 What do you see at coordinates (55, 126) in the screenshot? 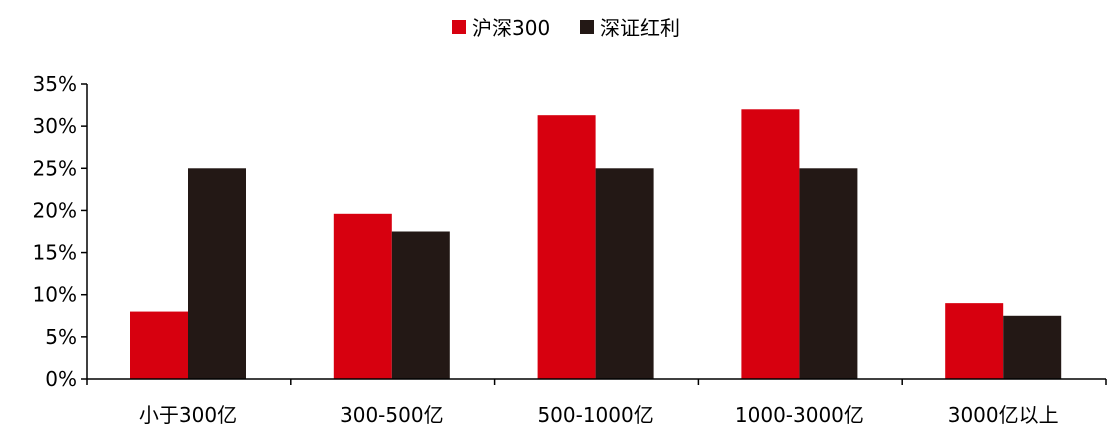
I see `y-tick-label: 30%` at bounding box center [55, 126].